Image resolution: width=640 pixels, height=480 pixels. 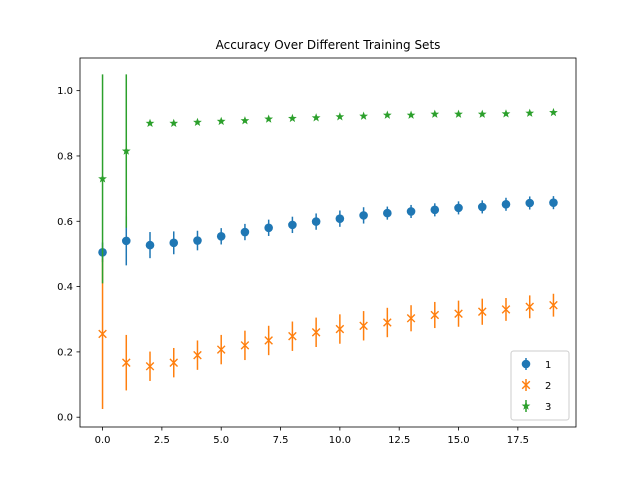 I want to click on legend-label: 3, so click(x=548, y=407).